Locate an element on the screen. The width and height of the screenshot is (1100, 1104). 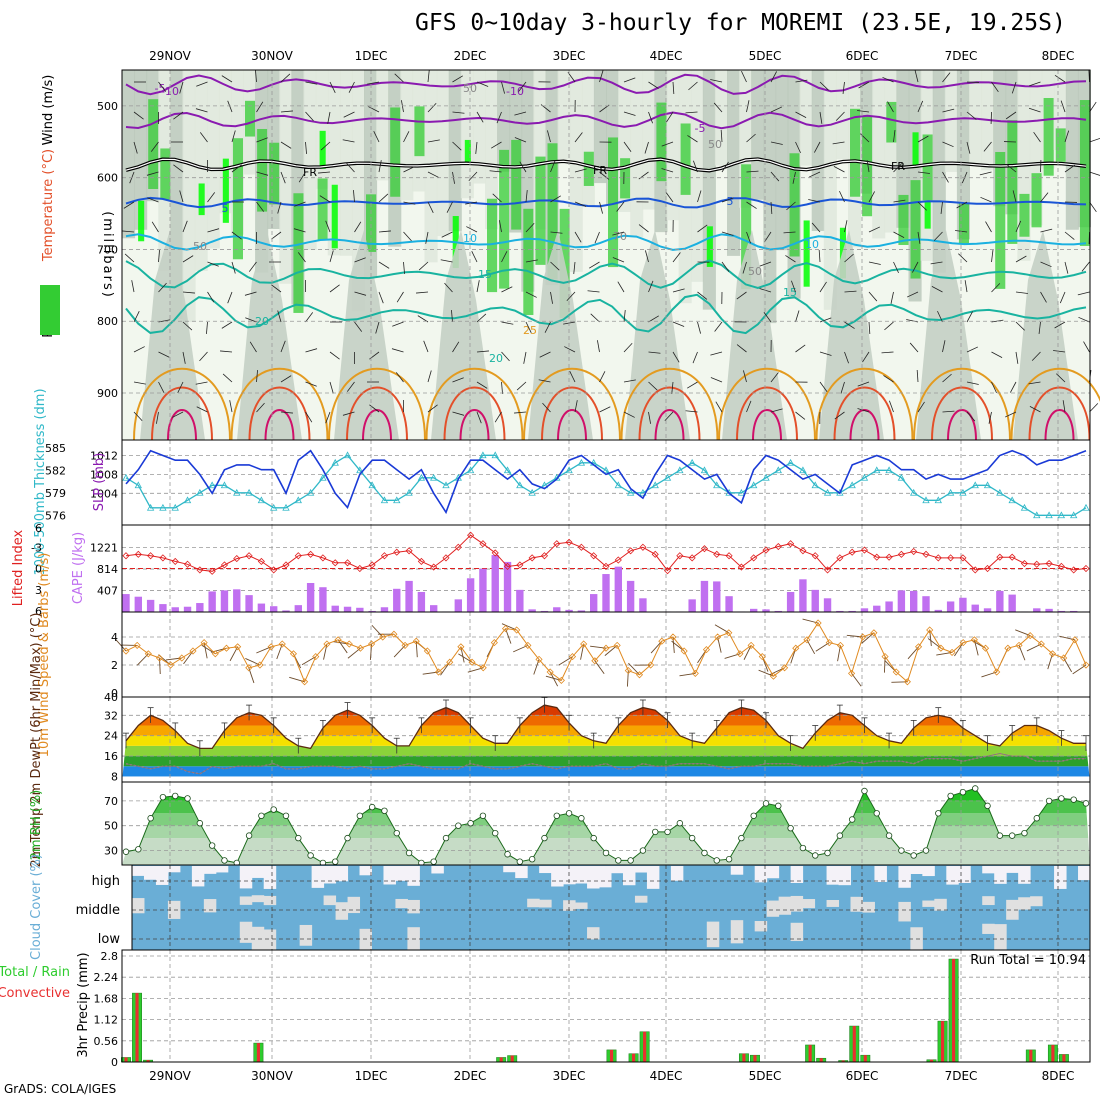
y-tick-lifted-index: -3 is located at coordinates (36, 547).